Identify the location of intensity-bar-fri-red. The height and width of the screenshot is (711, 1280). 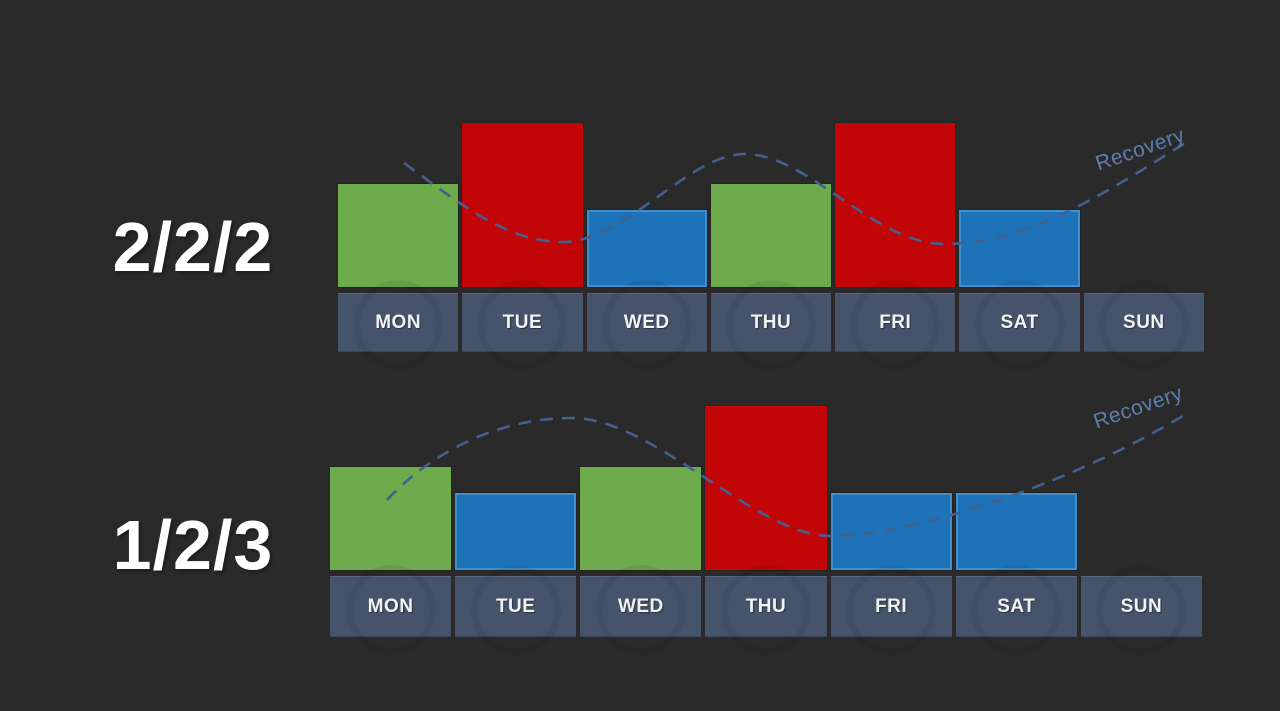
(895, 205).